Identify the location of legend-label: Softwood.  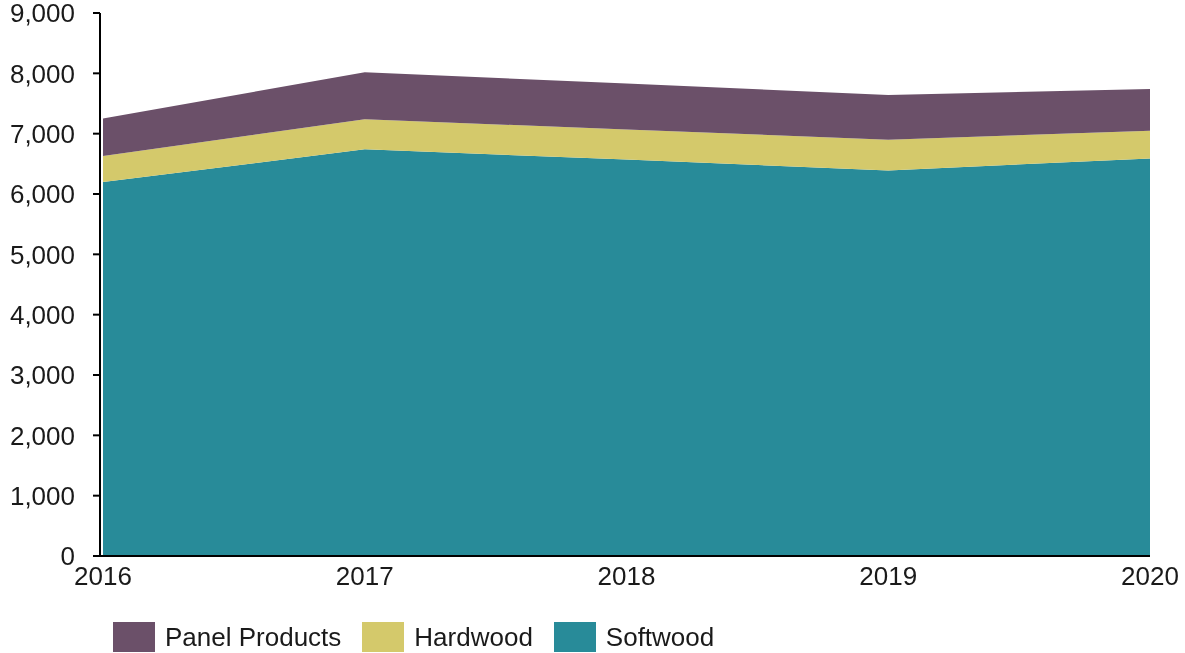
(660, 637).